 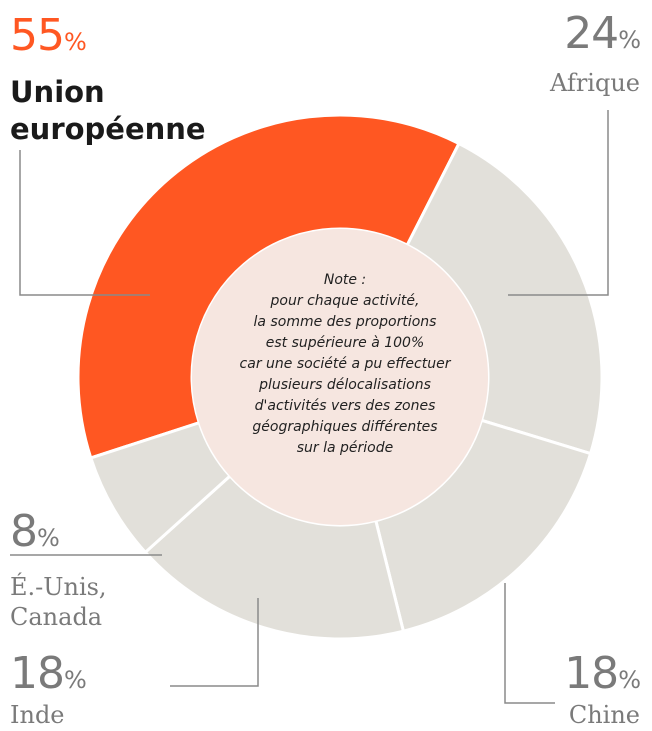 What do you see at coordinates (629, 680) in the screenshot?
I see `pct-sign-chine: %` at bounding box center [629, 680].